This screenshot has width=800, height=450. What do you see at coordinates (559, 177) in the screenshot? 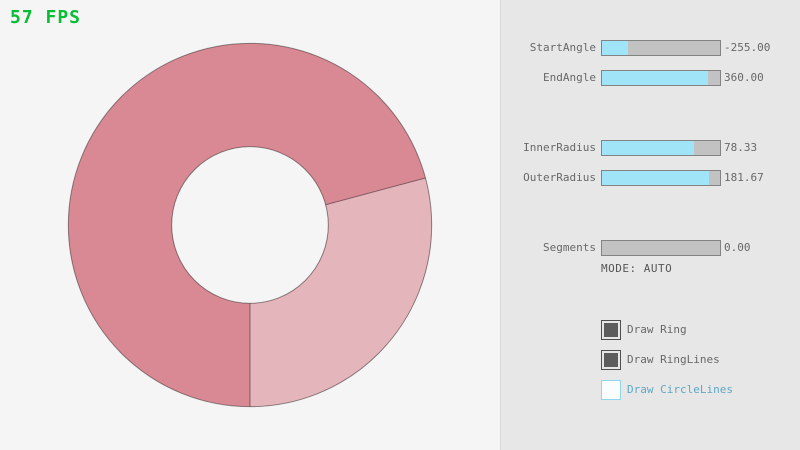
I see `slider-label: OuterRadius` at bounding box center [559, 177].